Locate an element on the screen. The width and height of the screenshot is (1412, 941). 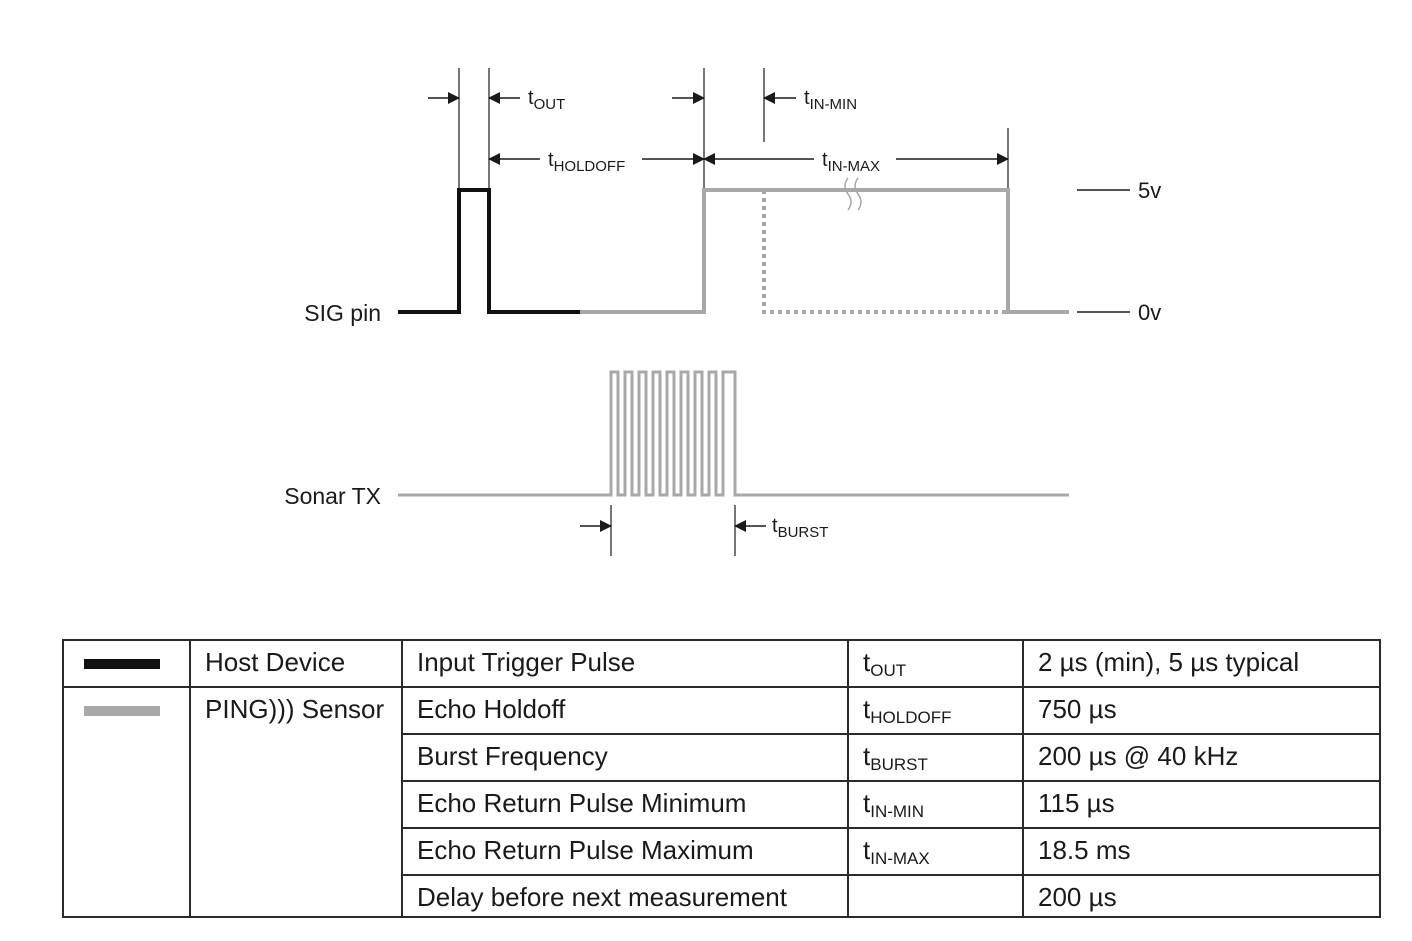
value-cell: 18.5 ms is located at coordinates (1201, 851).